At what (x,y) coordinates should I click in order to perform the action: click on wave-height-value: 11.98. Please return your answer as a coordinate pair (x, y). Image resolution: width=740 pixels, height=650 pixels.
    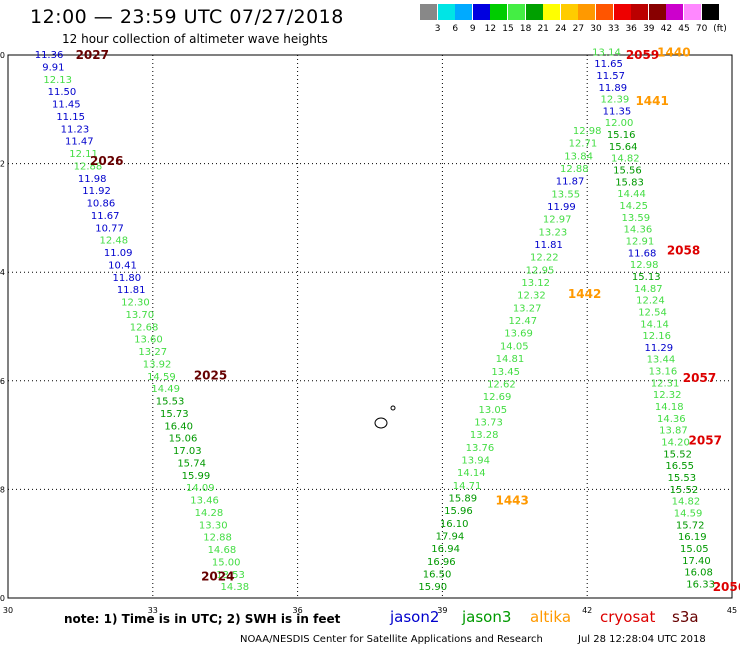
    Looking at the image, I should click on (92, 179).